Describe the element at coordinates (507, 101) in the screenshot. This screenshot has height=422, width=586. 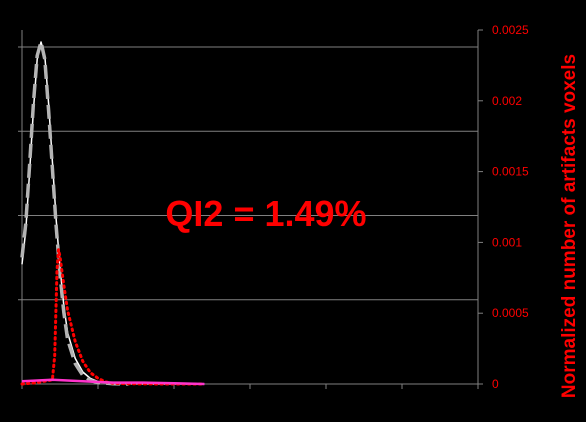
I see `y2-tick-label: 0.002` at that location.